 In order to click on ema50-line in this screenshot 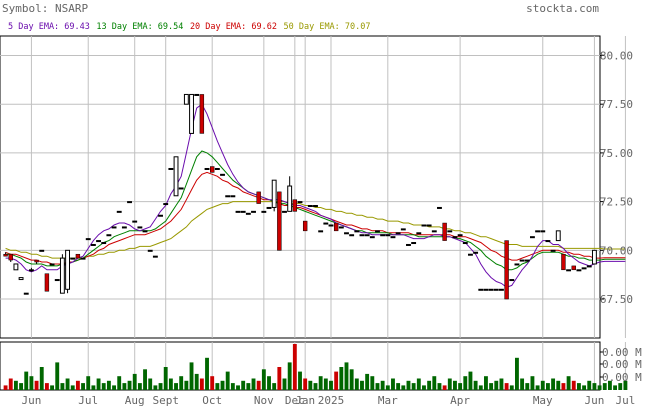, I will do `click(315, 230)`.